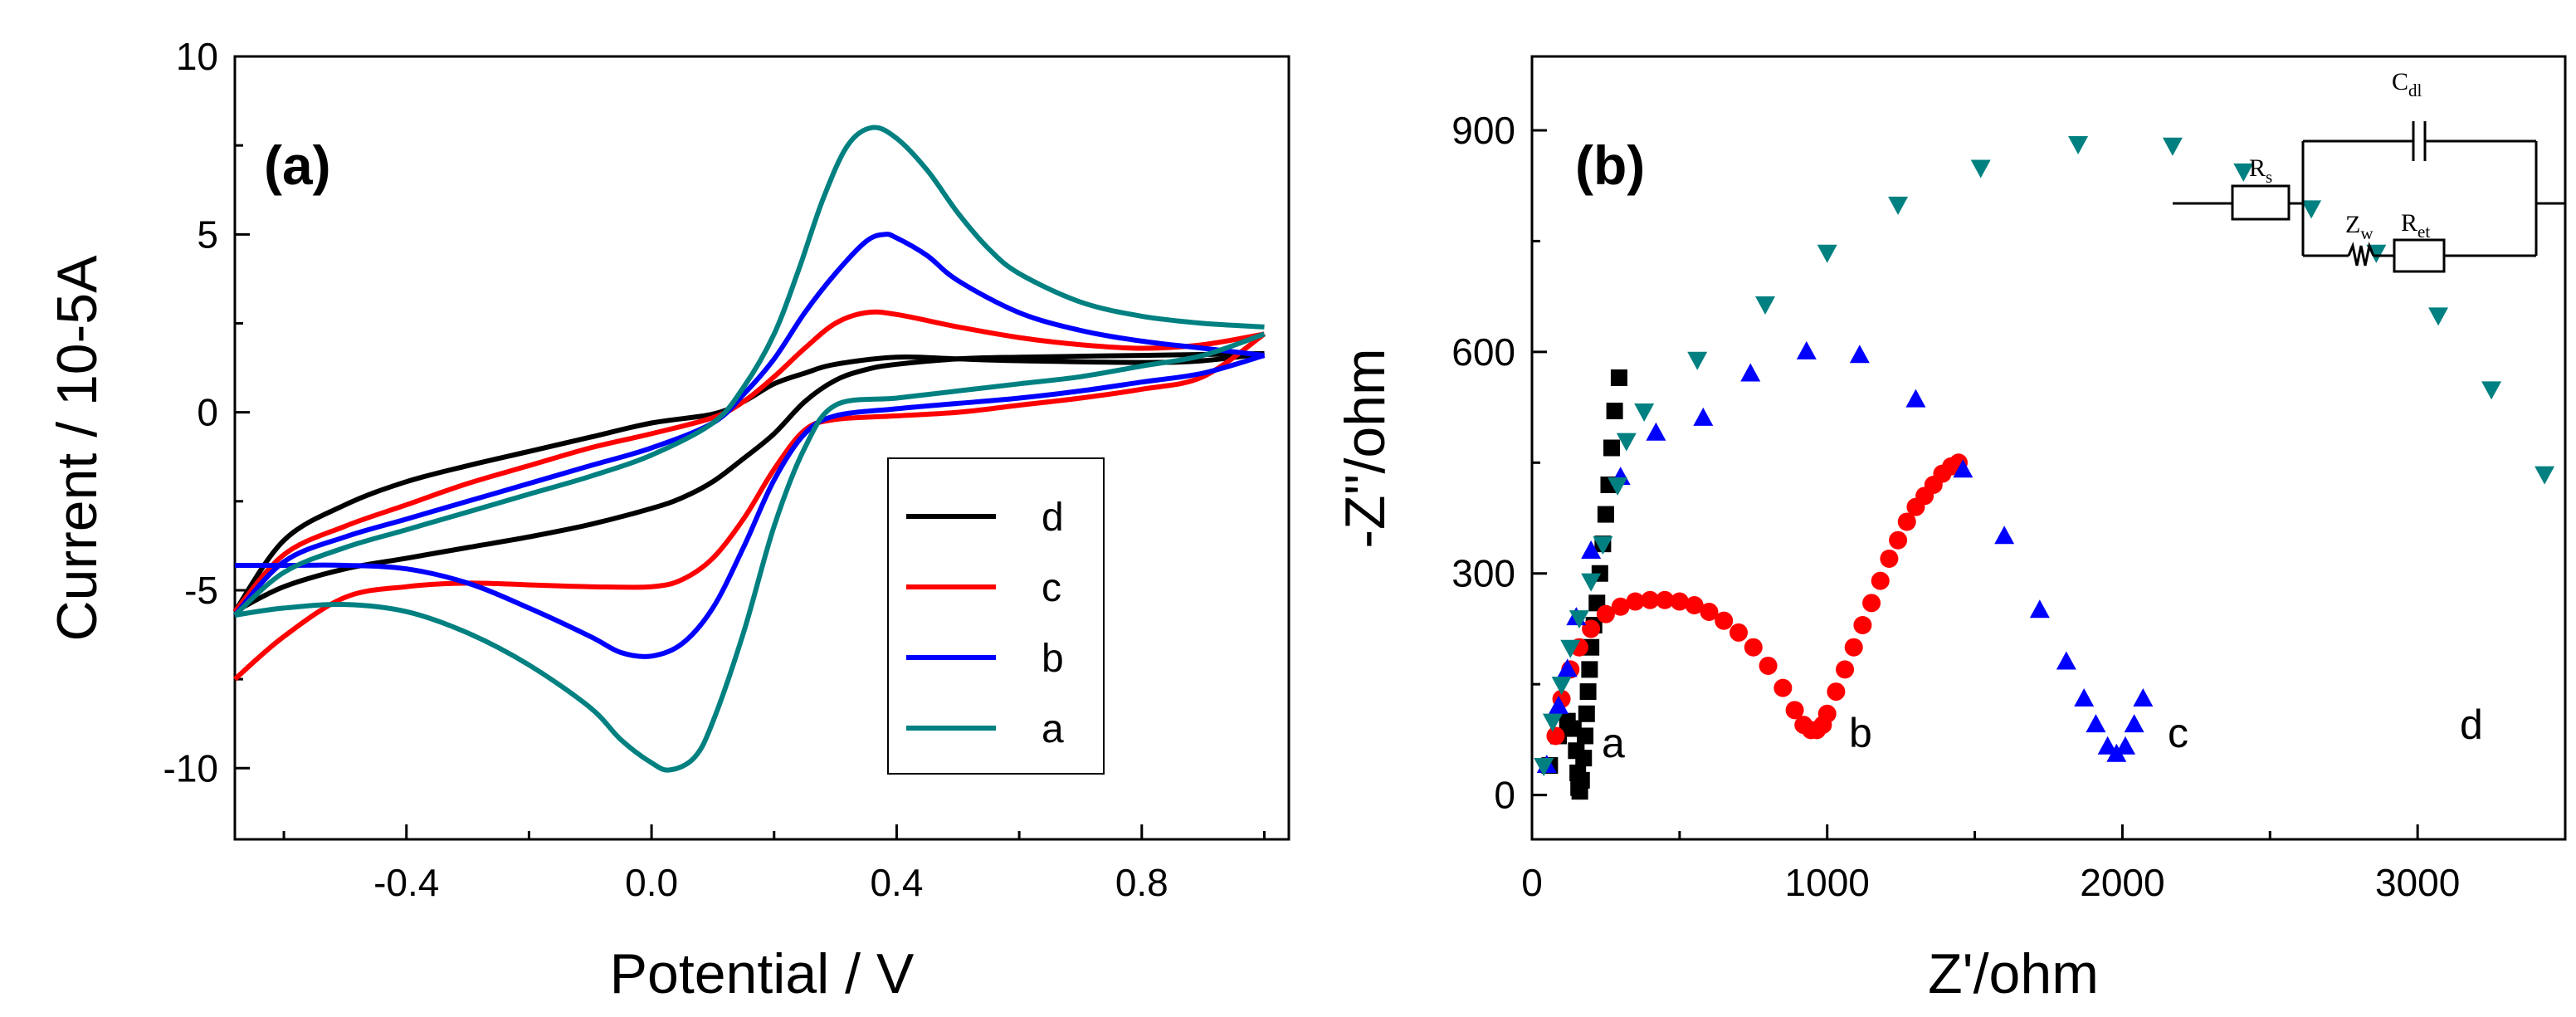  I want to click on cv-curve-b-forward, so click(750, 506).